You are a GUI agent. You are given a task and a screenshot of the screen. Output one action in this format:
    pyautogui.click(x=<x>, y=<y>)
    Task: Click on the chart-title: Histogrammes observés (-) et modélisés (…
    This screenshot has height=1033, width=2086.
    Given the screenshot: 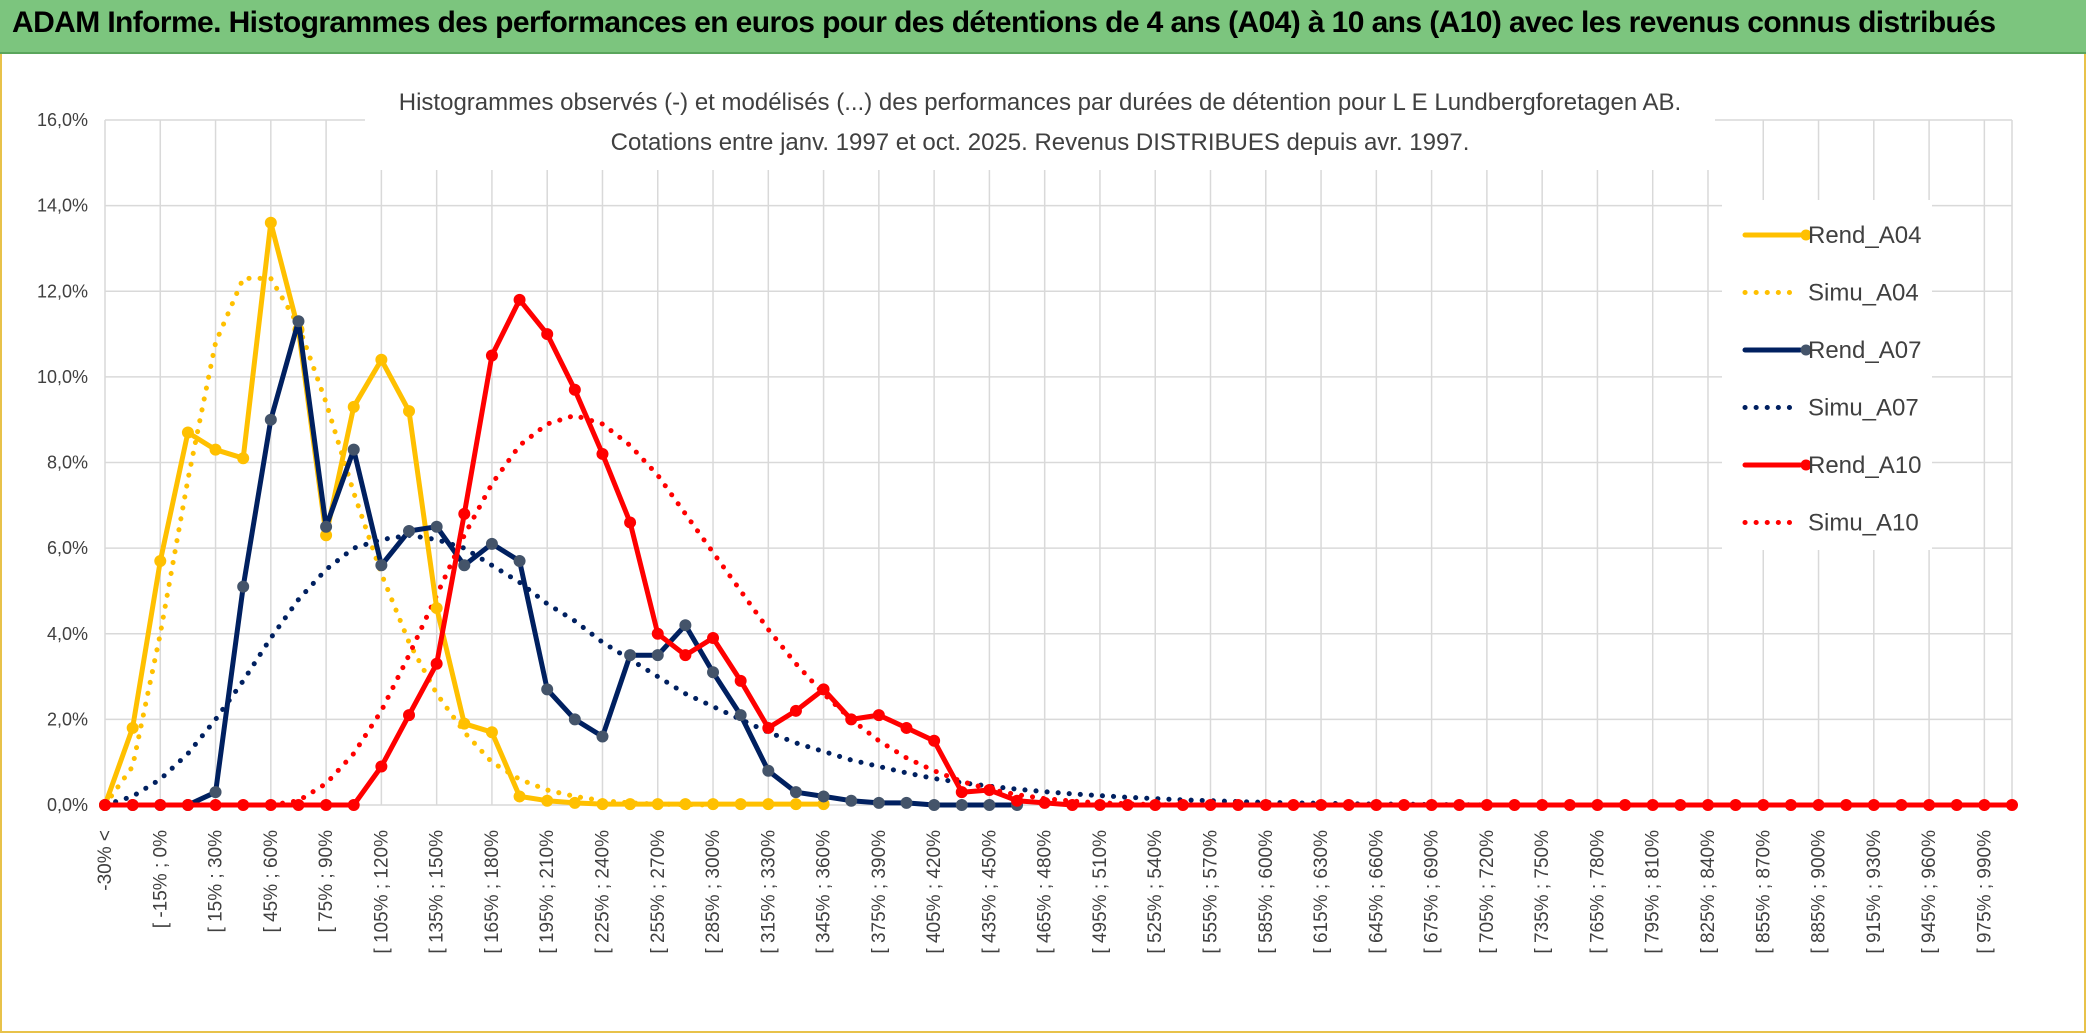 What is the action you would take?
    pyautogui.click(x=1040, y=125)
    